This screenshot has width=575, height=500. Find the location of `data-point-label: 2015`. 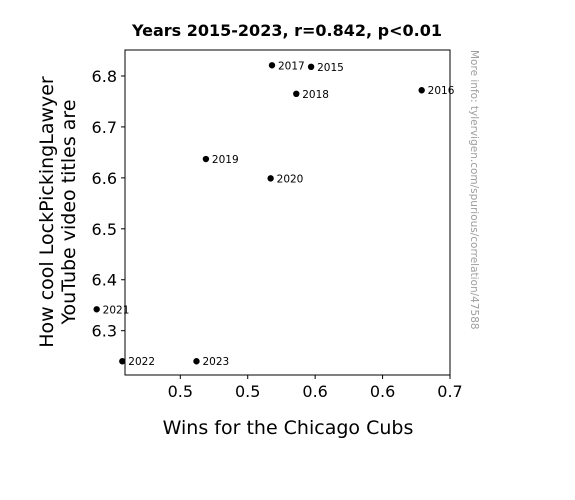

data-point-label: 2015 is located at coordinates (330, 68).